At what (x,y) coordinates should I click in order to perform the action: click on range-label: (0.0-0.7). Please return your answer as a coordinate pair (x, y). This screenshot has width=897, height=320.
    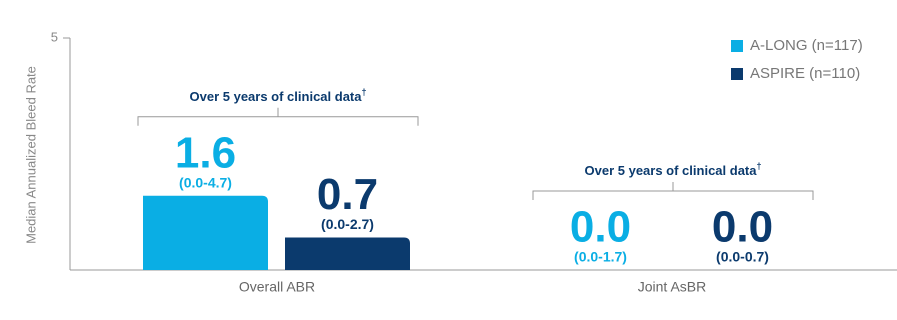
    Looking at the image, I should click on (742, 257).